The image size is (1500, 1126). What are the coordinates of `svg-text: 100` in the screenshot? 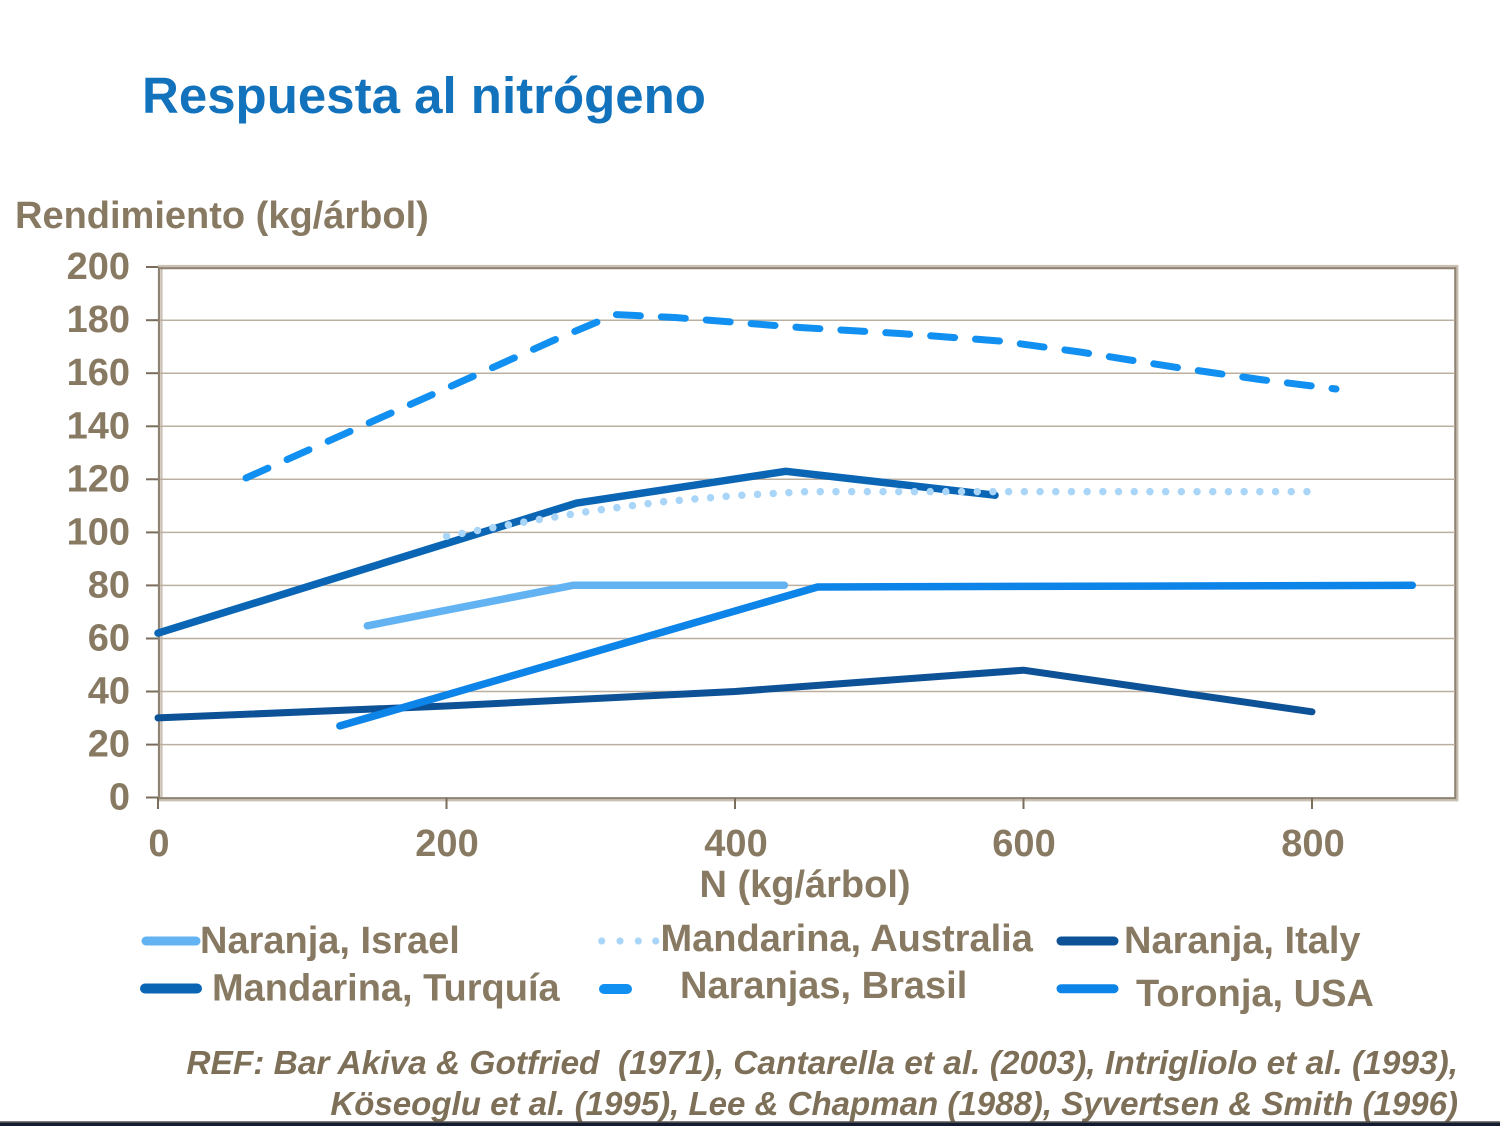 It's located at (98, 532).